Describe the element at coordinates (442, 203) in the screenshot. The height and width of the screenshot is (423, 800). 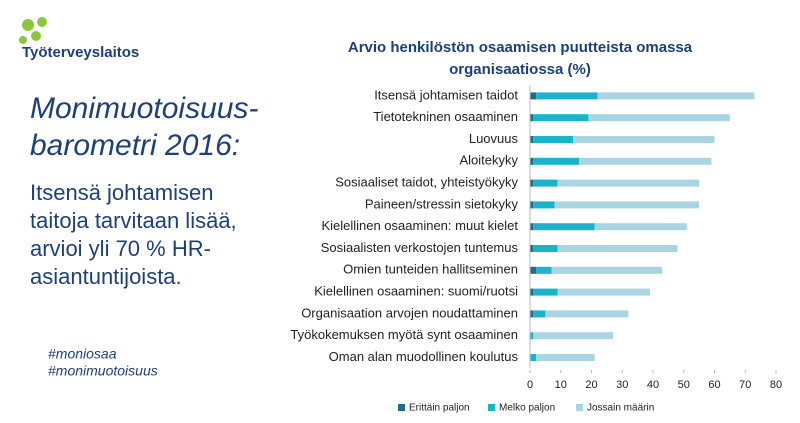
I see `category-label: Paineen/stressin sietokyky` at that location.